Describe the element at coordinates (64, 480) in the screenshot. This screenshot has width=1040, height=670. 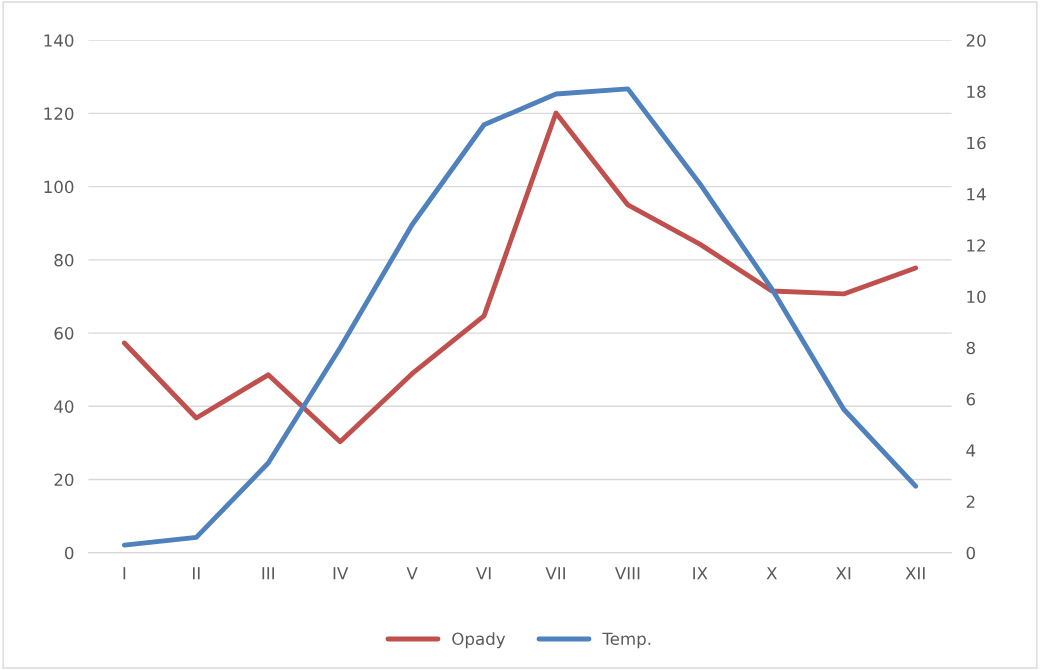
I see `y-tick-label: 20` at that location.